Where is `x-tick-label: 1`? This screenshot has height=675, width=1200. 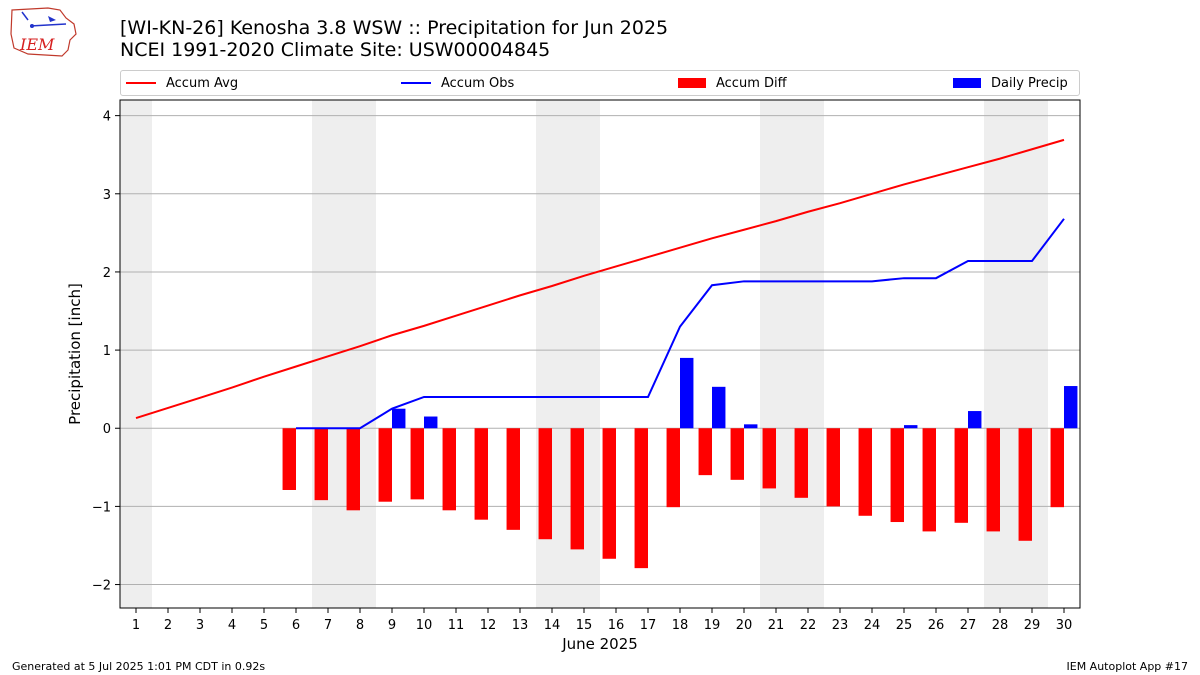
x-tick-label: 1 is located at coordinates (136, 625).